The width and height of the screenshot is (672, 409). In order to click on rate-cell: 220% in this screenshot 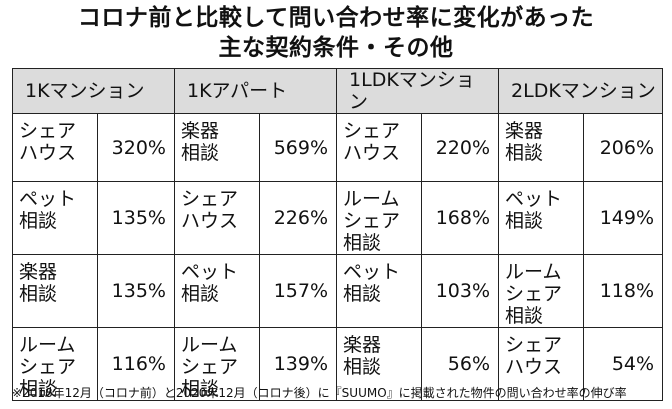, I will do `click(460, 147)`.